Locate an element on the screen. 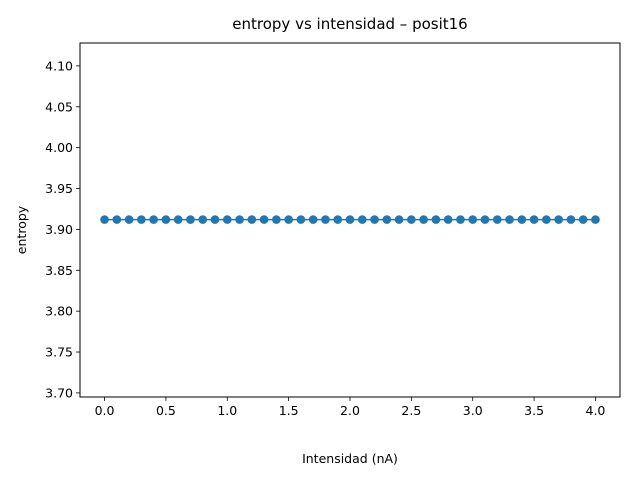 Image resolution: width=640 pixels, height=484 pixels. y-tick-label: 3.95 is located at coordinates (59, 188).